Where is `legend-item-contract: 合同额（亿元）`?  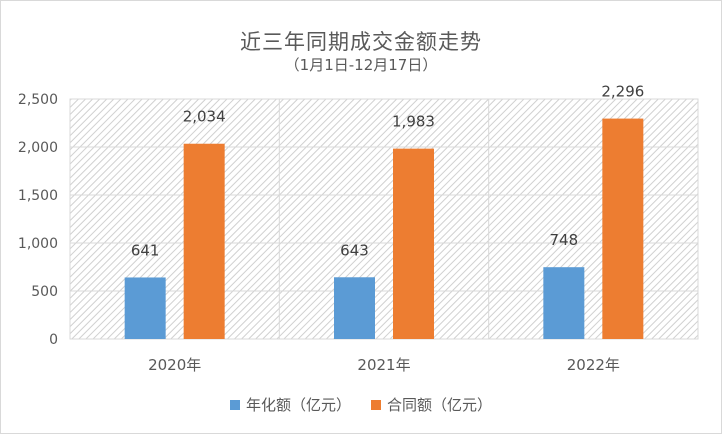 legend-item-contract: 合同额（亿元） is located at coordinates (431, 404).